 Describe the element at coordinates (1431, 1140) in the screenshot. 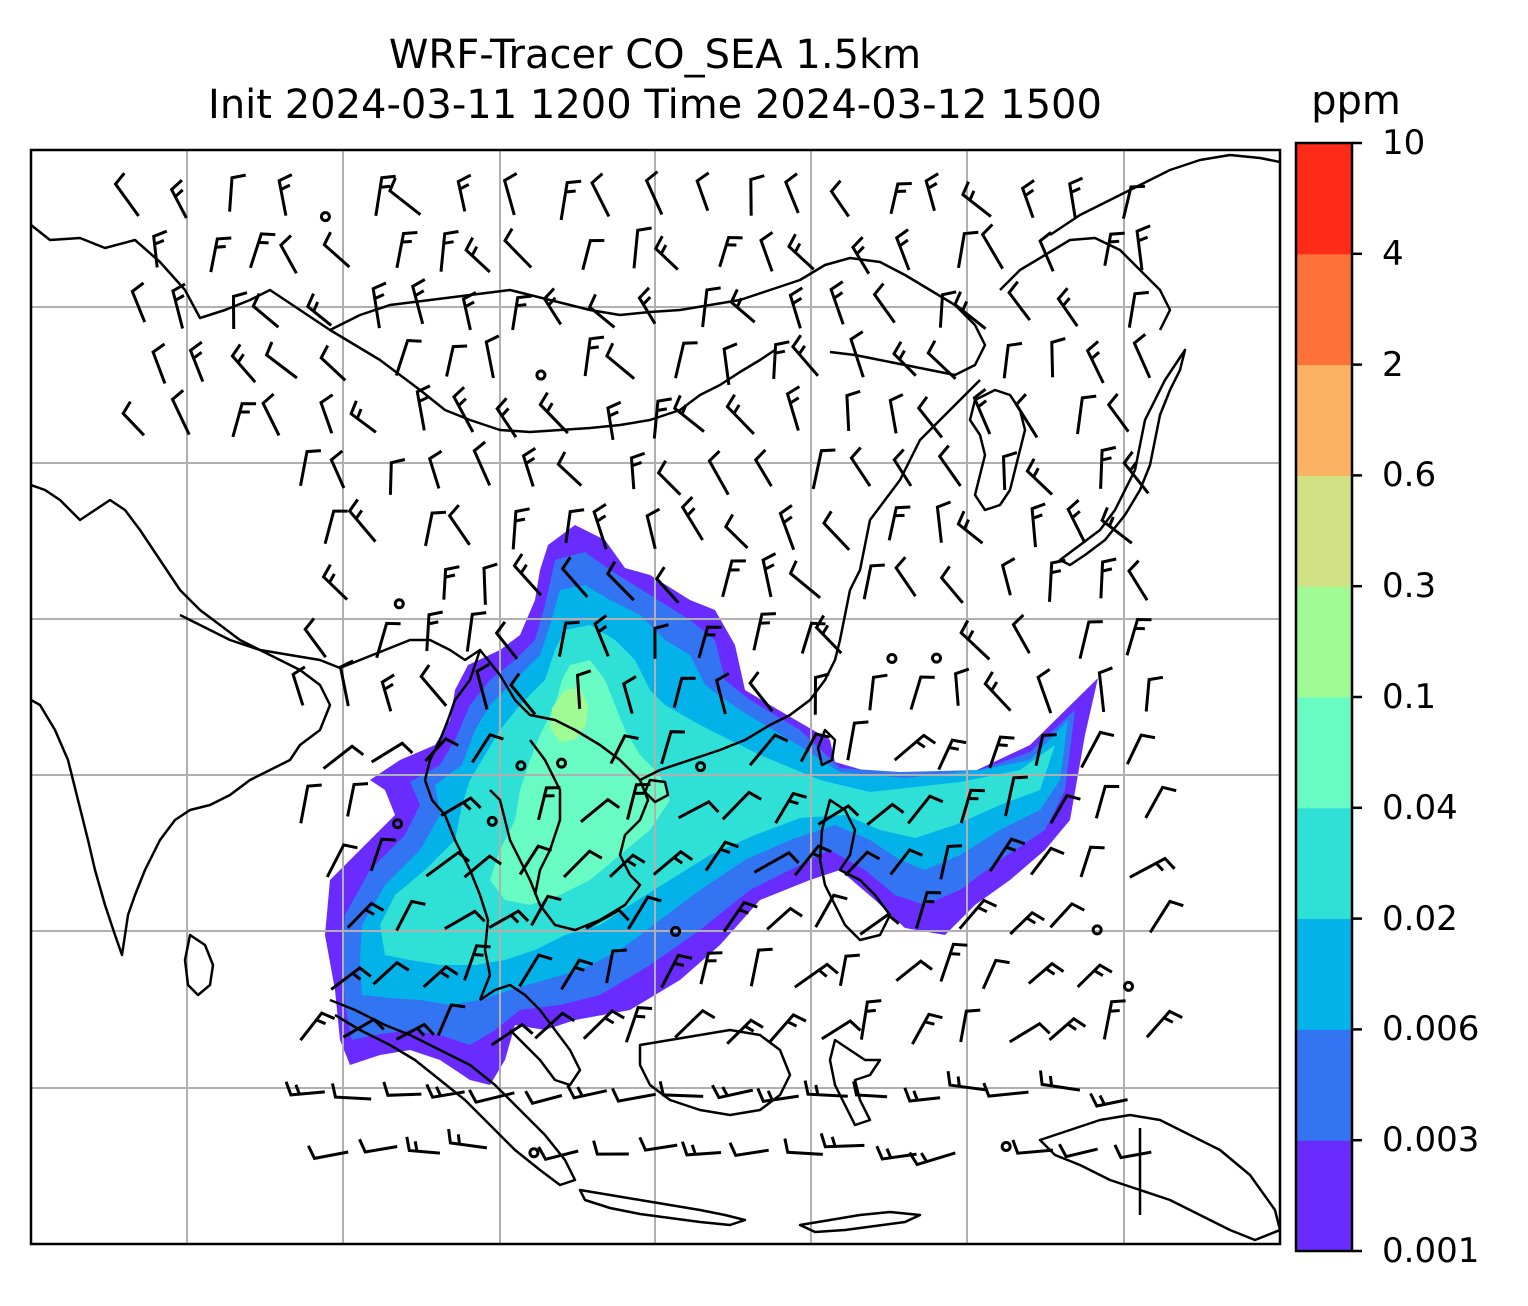

I see `colorbar-tick-label: 0.003` at that location.